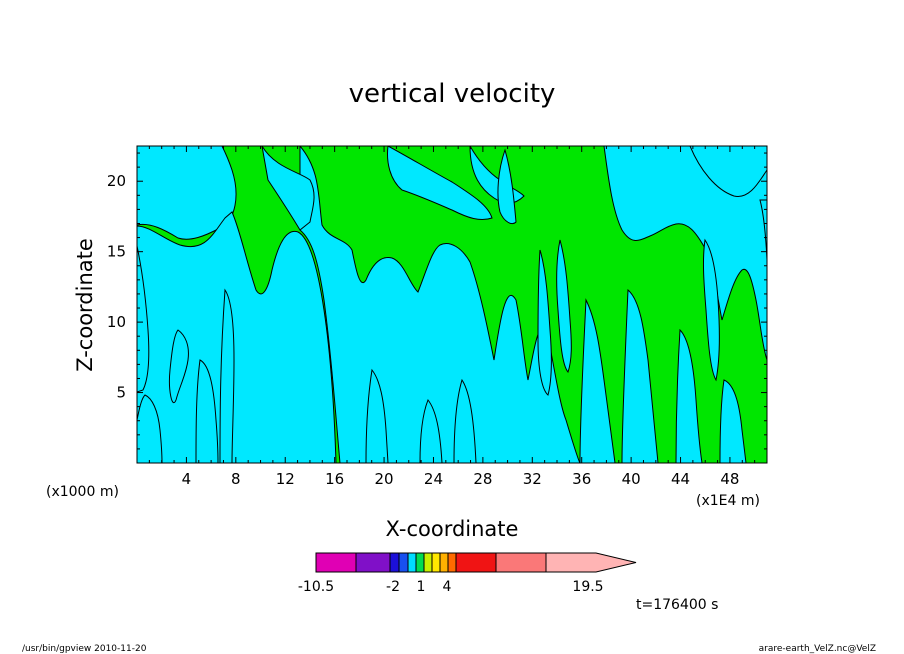  I want to click on x-tick-label: 20, so click(384, 479).